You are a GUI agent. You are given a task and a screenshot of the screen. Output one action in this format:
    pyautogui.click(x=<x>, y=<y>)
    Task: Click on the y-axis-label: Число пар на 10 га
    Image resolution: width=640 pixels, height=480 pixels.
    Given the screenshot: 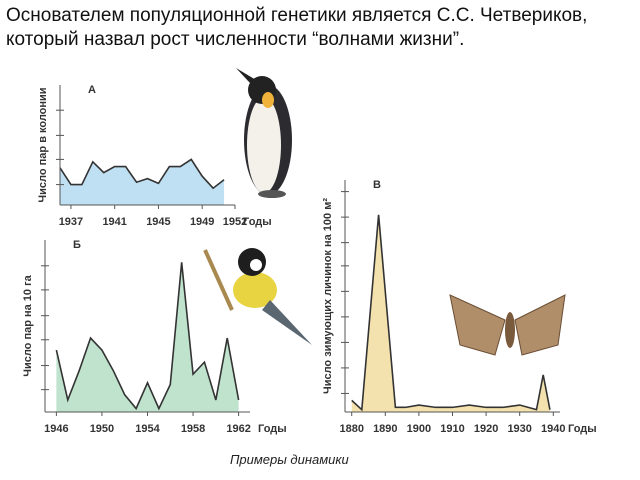 What is the action you would take?
    pyautogui.click(x=28, y=325)
    